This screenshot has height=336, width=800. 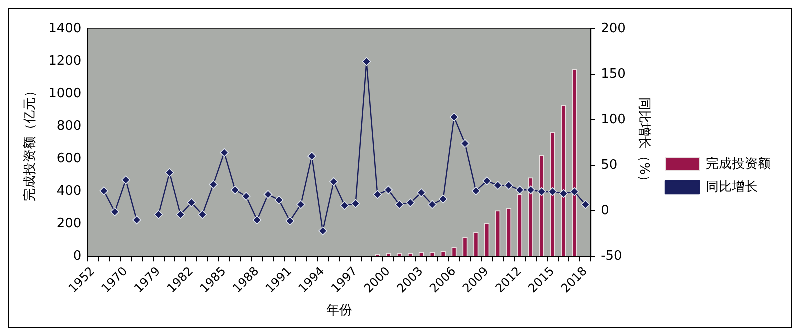 I want to click on y-tick-label: 600, so click(x=69, y=158).